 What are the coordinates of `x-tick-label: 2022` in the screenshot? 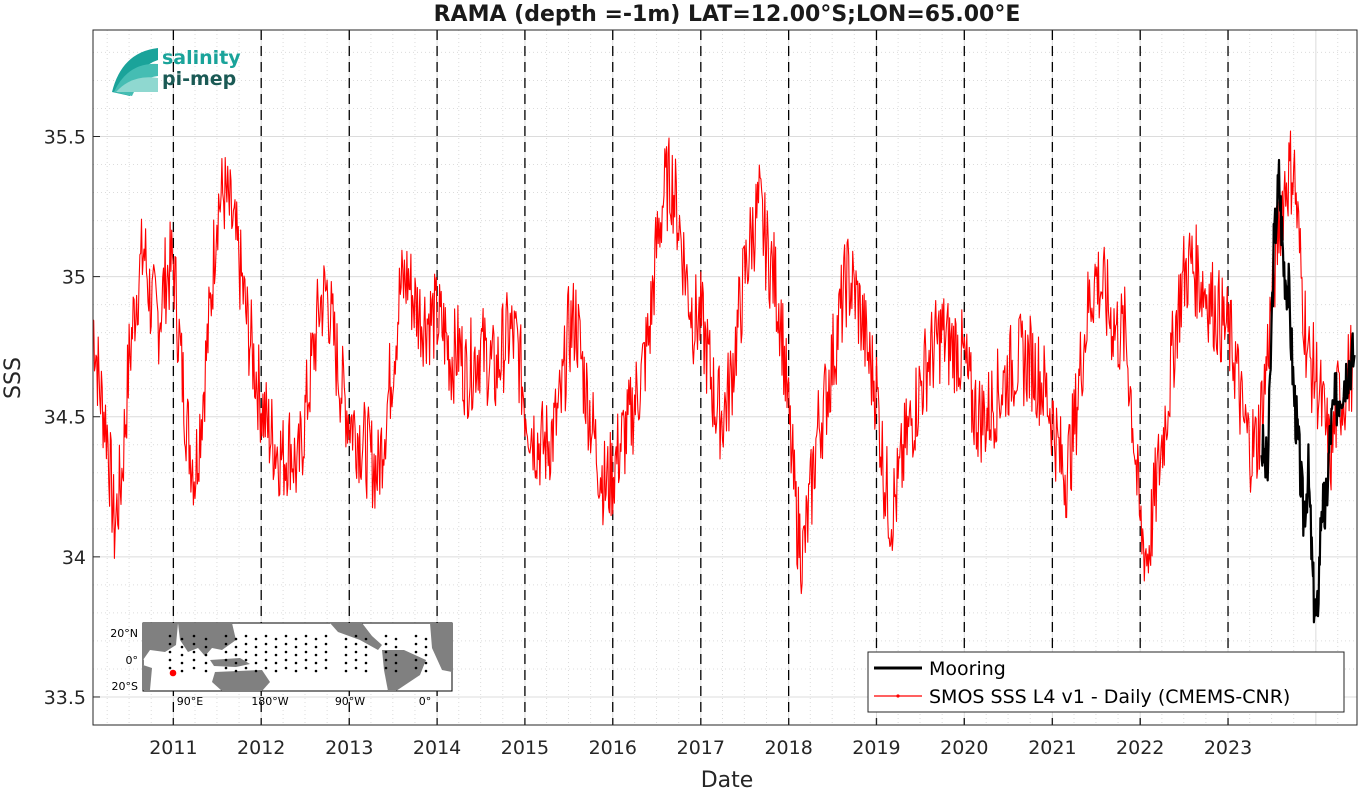 It's located at (1140, 748).